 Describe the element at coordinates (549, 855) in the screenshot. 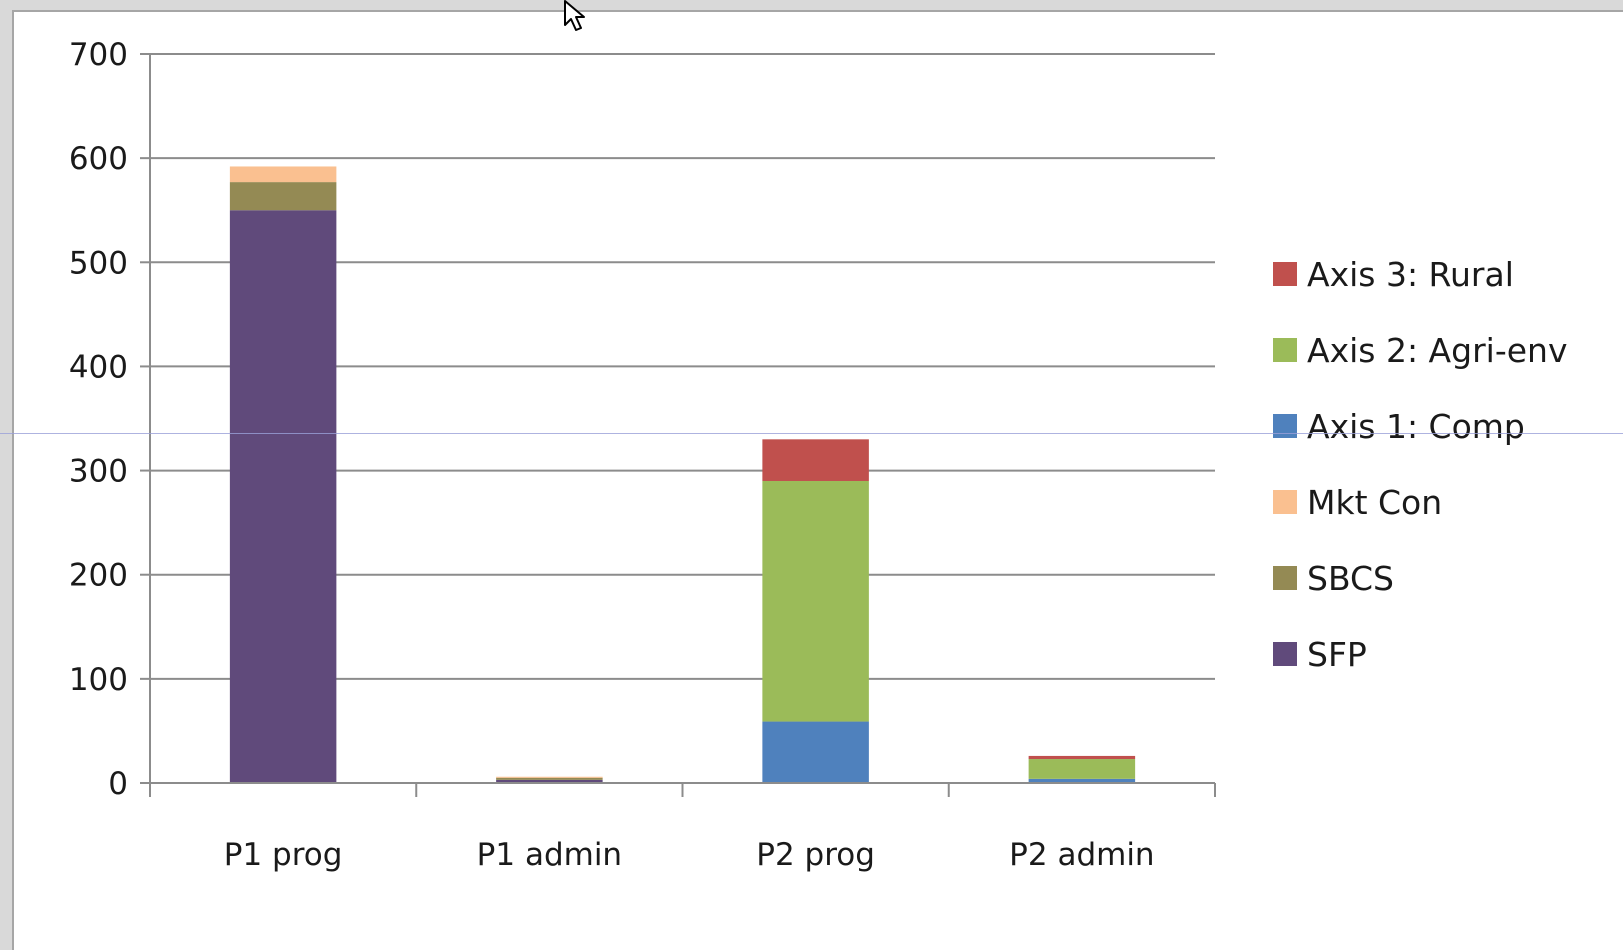

I see `x-tick-label: P1 admin` at that location.